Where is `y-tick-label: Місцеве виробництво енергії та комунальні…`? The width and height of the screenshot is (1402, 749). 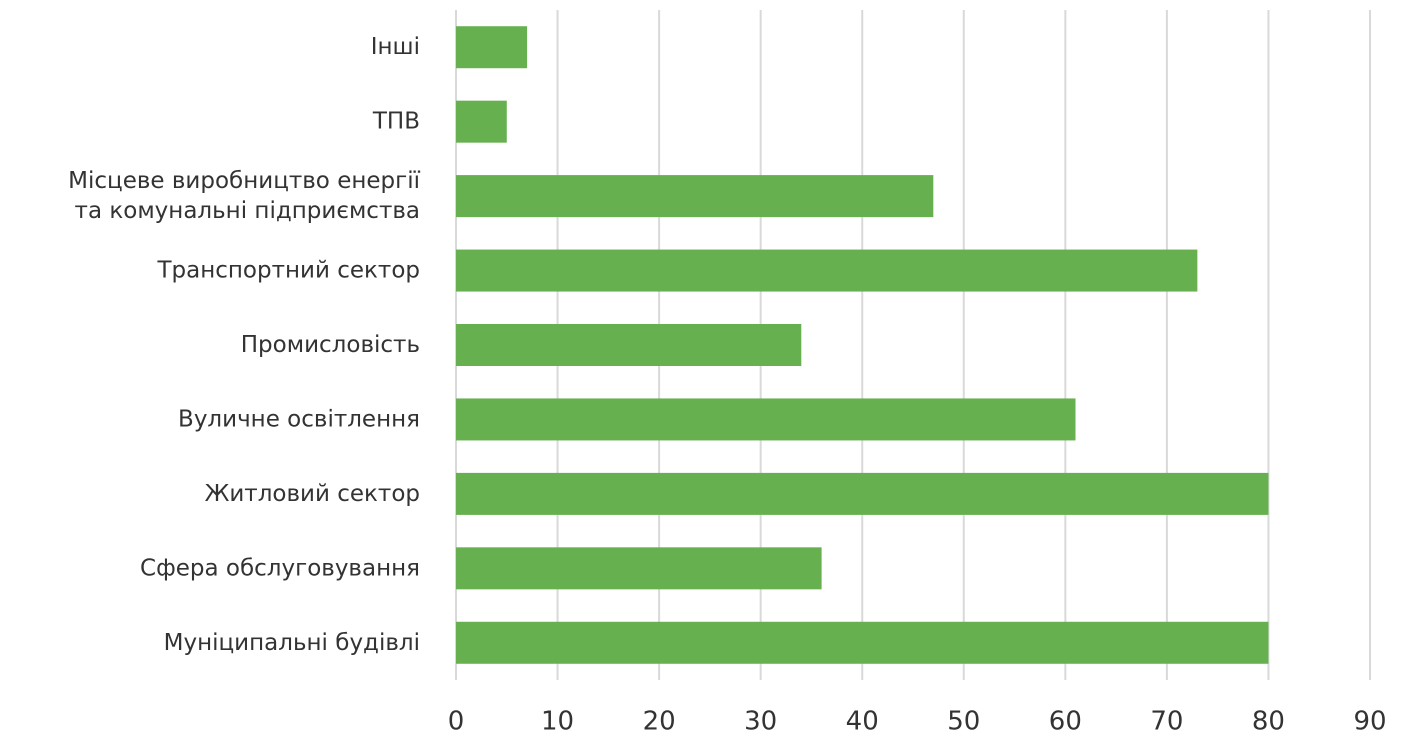 y-tick-label: Місцеве виробництво енергії та комунальні… is located at coordinates (244, 196).